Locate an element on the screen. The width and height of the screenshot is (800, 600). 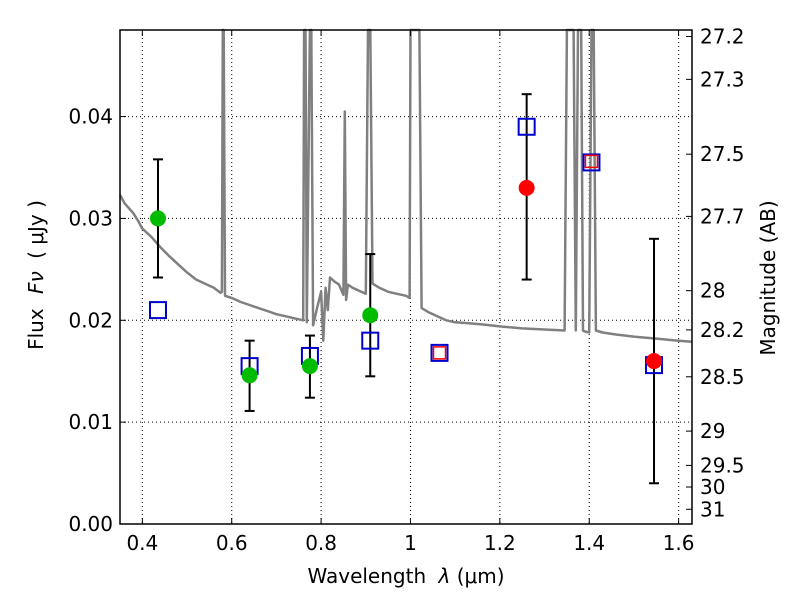
y2-tick-label: 27.3 is located at coordinates (722, 79).